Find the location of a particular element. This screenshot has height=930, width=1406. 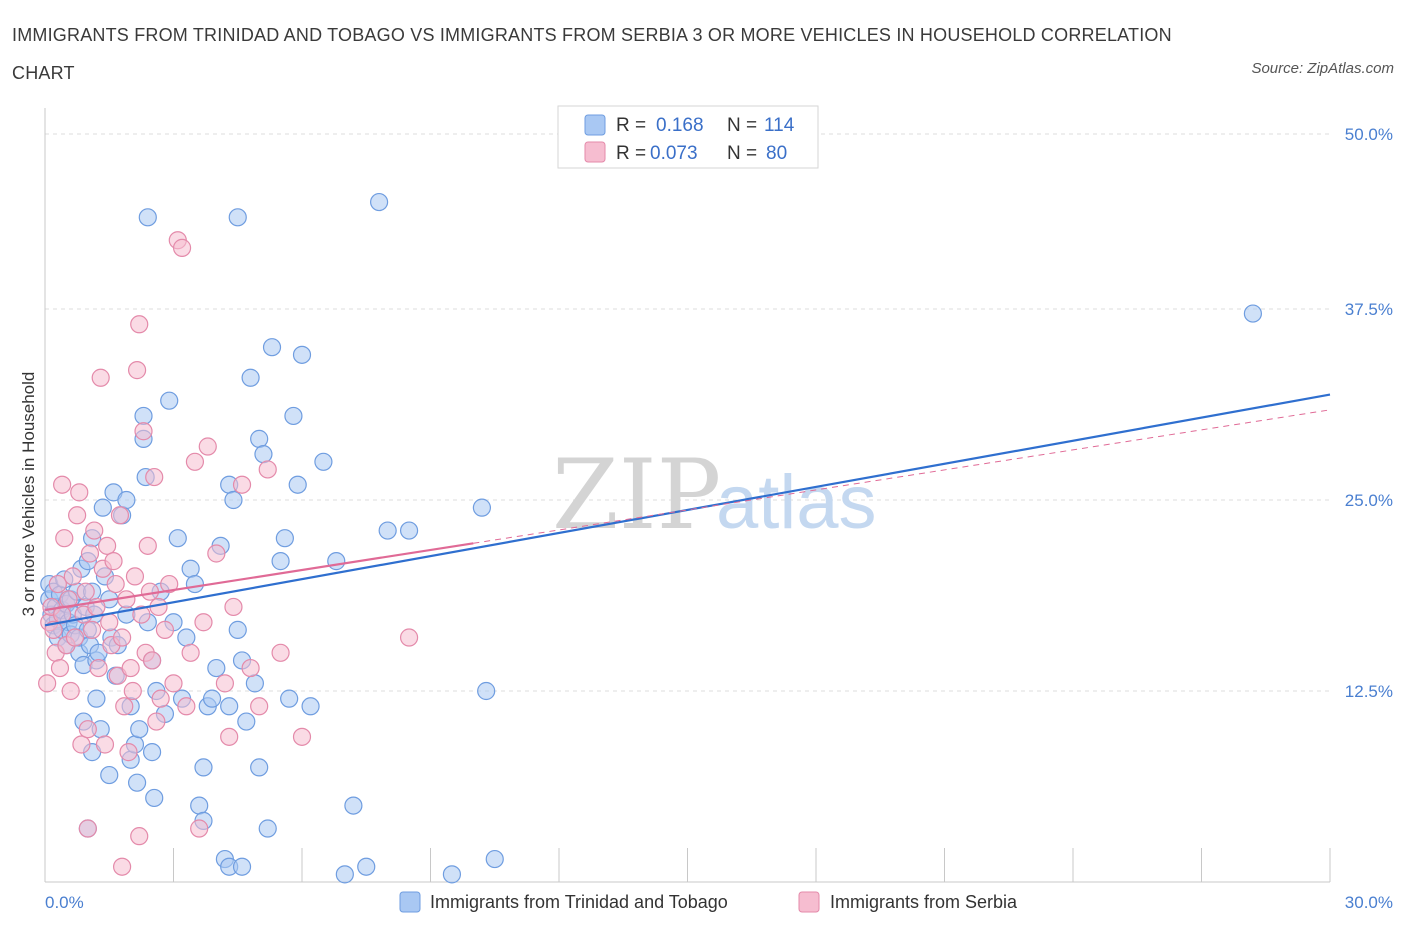

series-legend-swatch-blue is located at coordinates (410, 902).